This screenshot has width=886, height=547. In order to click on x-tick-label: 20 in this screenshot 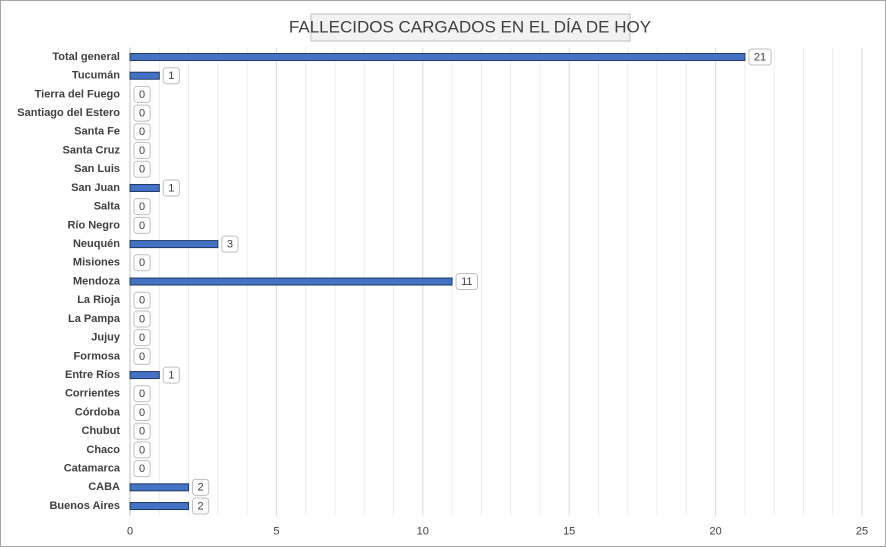, I will do `click(715, 531)`.